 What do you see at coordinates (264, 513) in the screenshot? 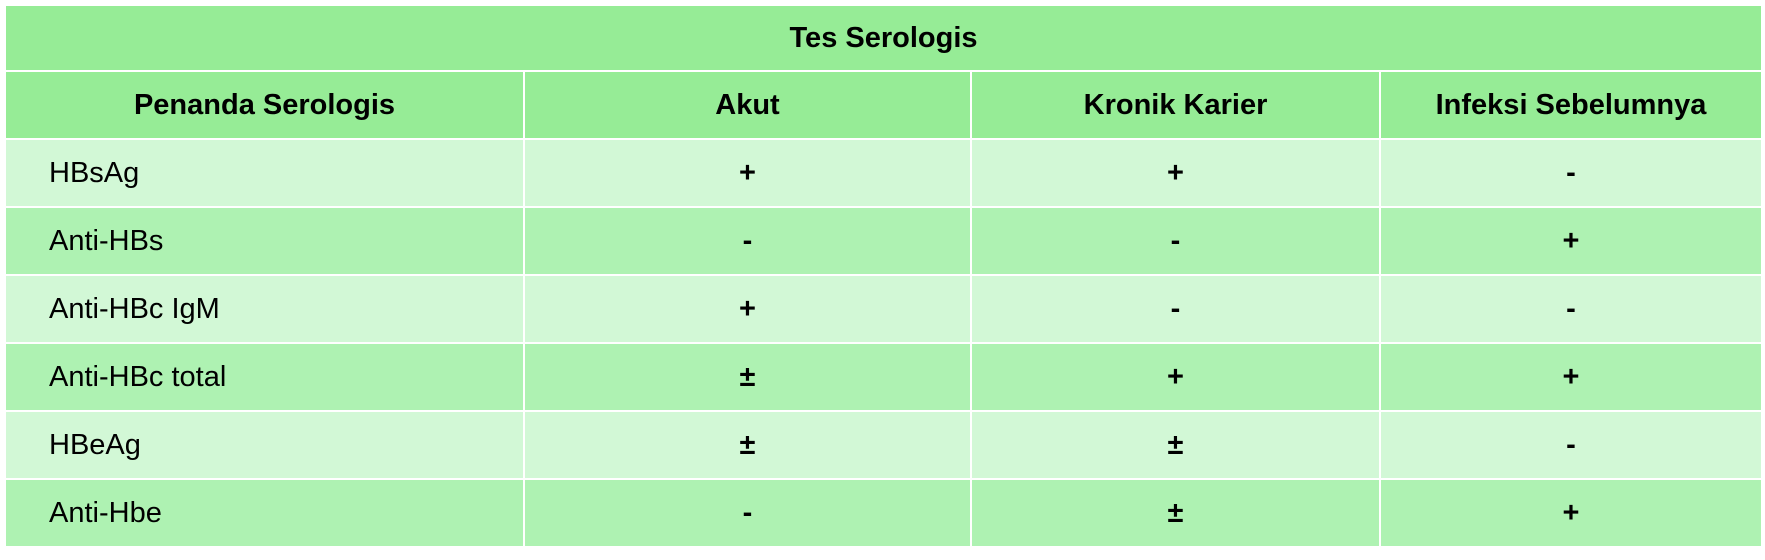
I see `marker-cell: Anti-Hbe` at bounding box center [264, 513].